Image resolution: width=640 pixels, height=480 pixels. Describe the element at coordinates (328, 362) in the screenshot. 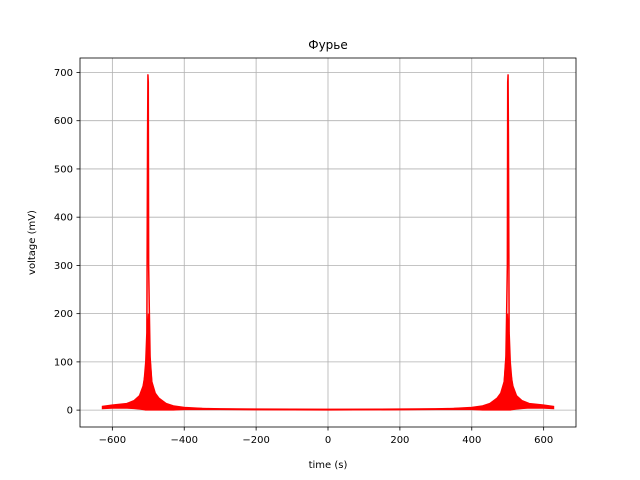

I see `signal-envelope-band` at that location.